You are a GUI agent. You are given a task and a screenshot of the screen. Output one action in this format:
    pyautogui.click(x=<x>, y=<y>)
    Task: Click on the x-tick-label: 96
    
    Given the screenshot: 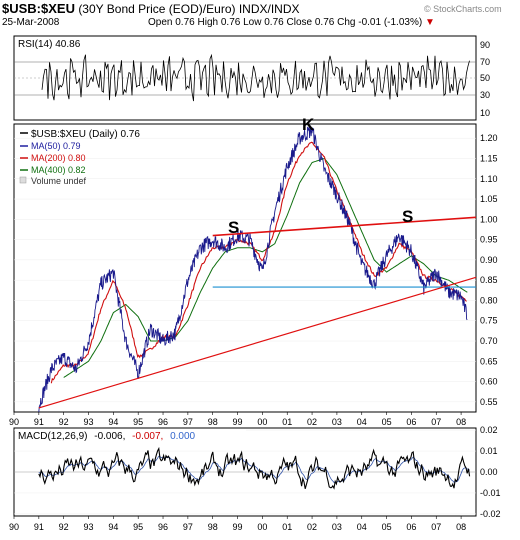 What is the action you would take?
    pyautogui.click(x=163, y=422)
    